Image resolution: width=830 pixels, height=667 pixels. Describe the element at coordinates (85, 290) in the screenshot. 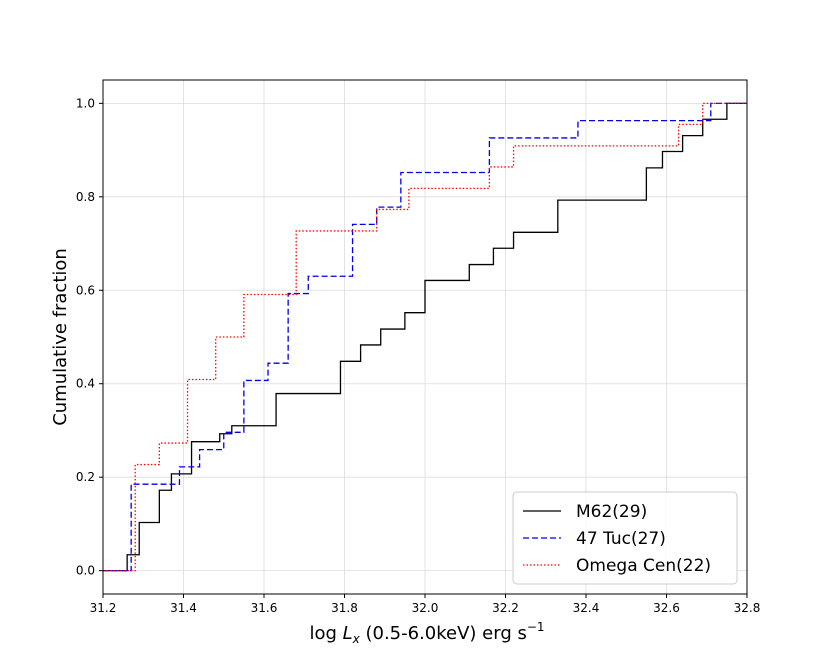

I see `y-tick-label: 0.6` at that location.